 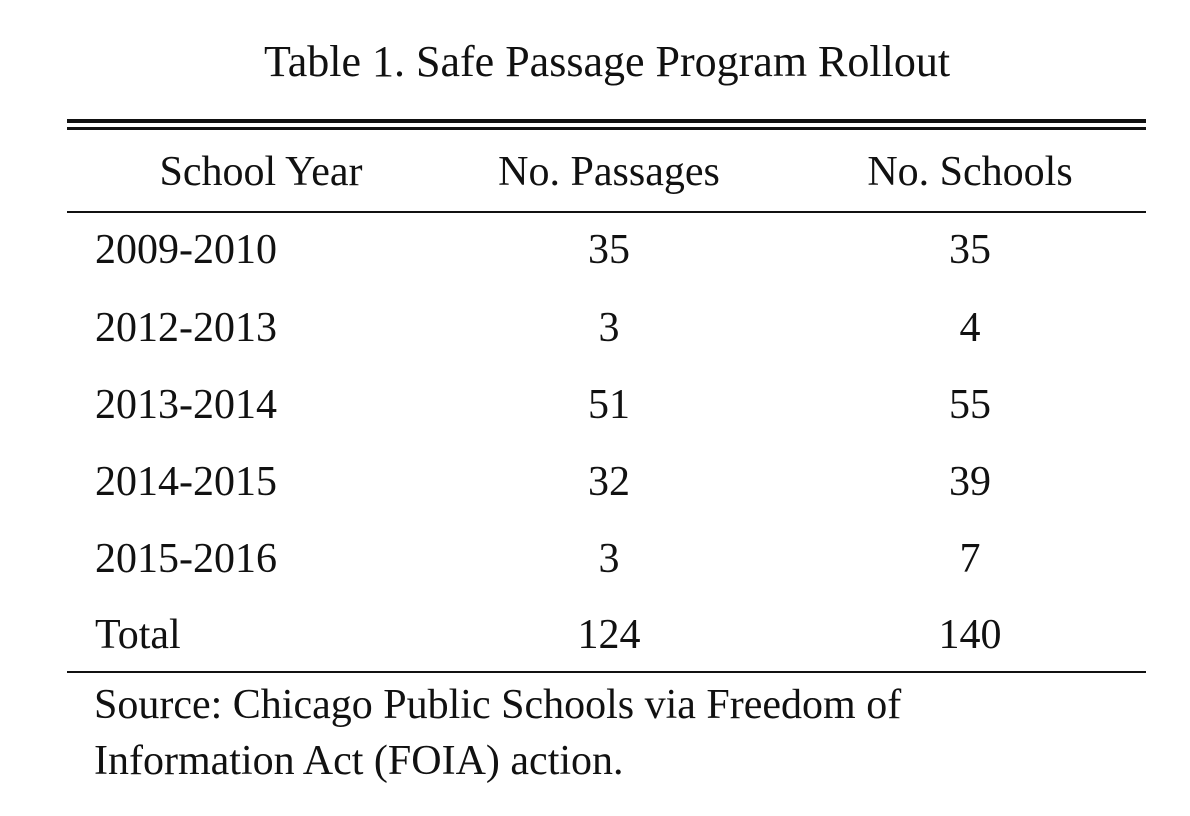 What do you see at coordinates (606, 128) in the screenshot?
I see `top-double-rule-lower` at bounding box center [606, 128].